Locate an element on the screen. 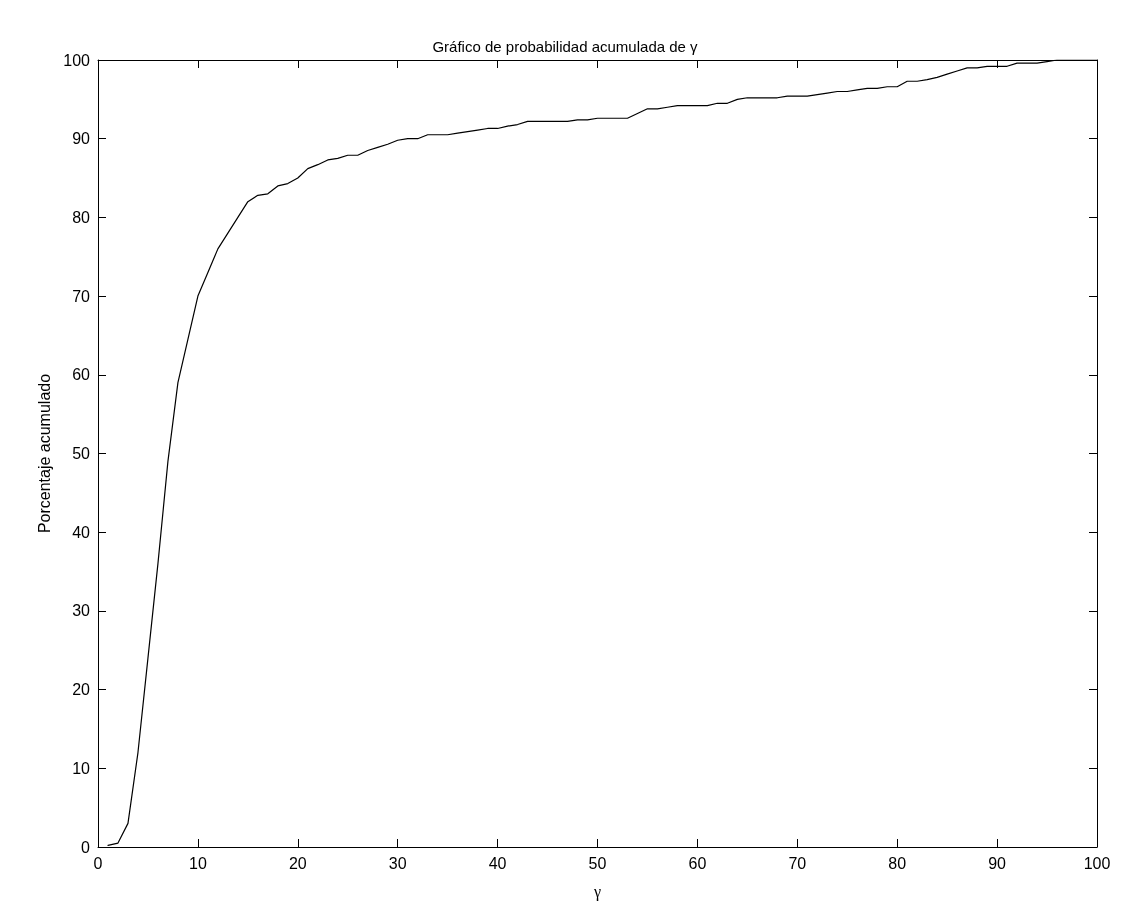  x-tick-label: 100 is located at coordinates (1097, 863).